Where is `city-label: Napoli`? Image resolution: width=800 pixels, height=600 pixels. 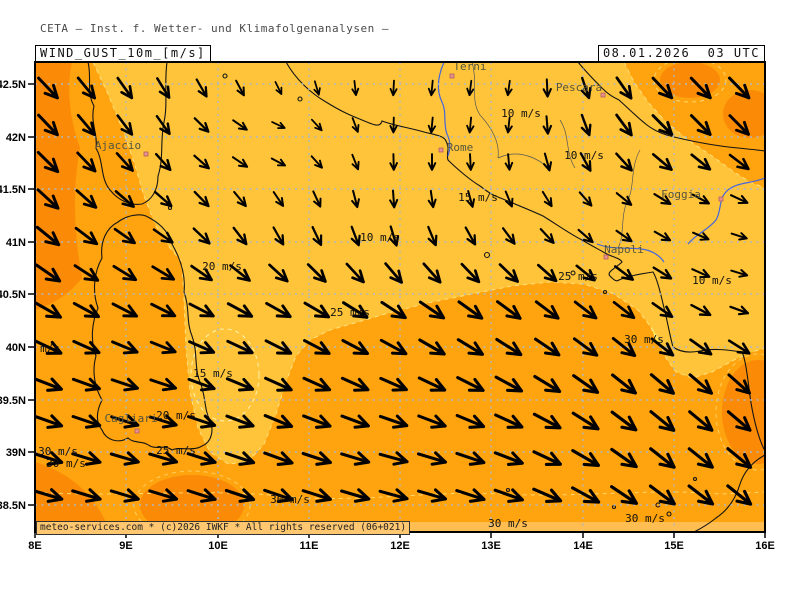
city-label: Napoli is located at coordinates (624, 249).